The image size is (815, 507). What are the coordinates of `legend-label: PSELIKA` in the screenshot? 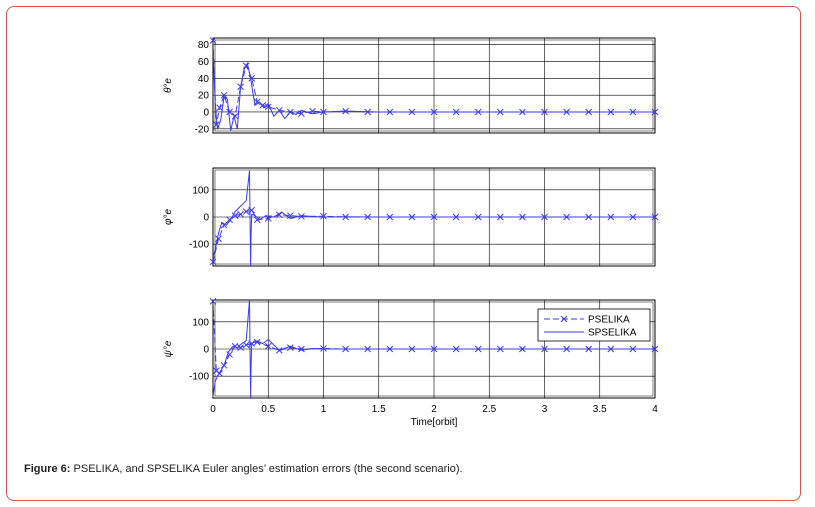 It's located at (609, 320).